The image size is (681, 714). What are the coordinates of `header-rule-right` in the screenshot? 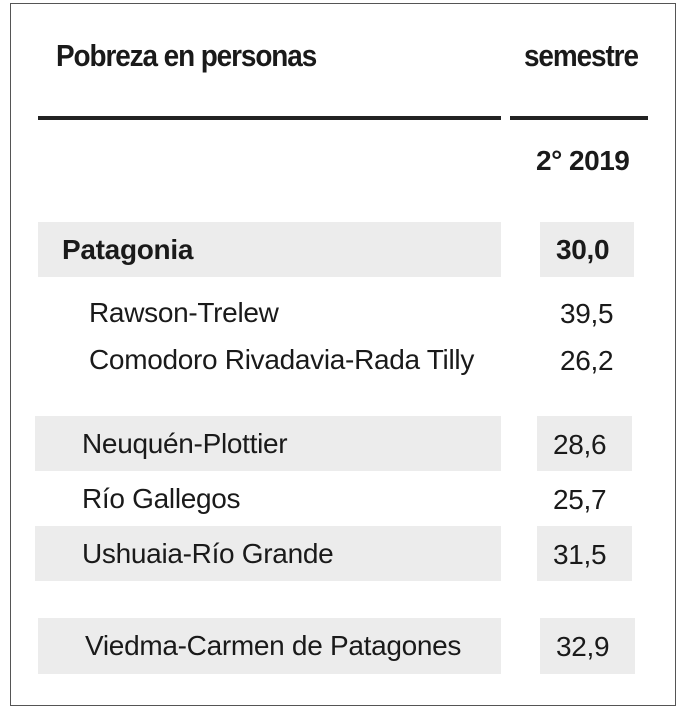 It's located at (579, 118).